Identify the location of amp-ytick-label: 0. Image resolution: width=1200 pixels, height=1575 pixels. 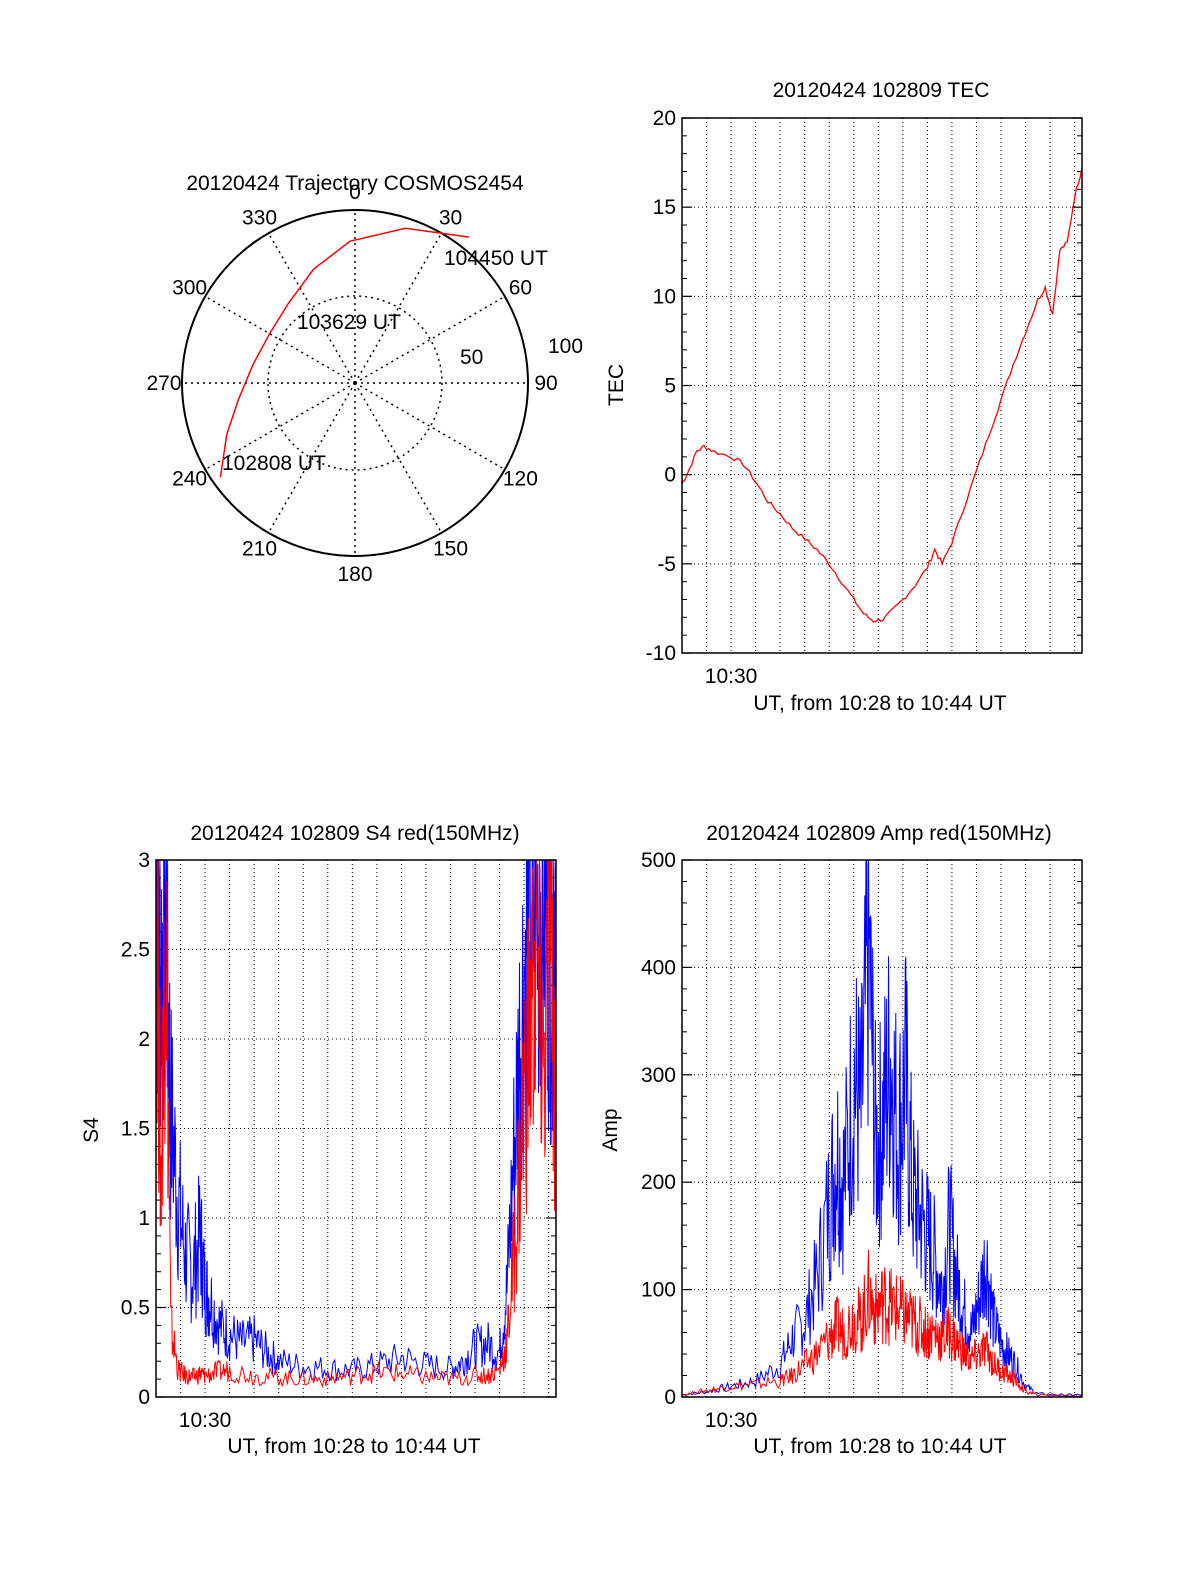
(670, 1397).